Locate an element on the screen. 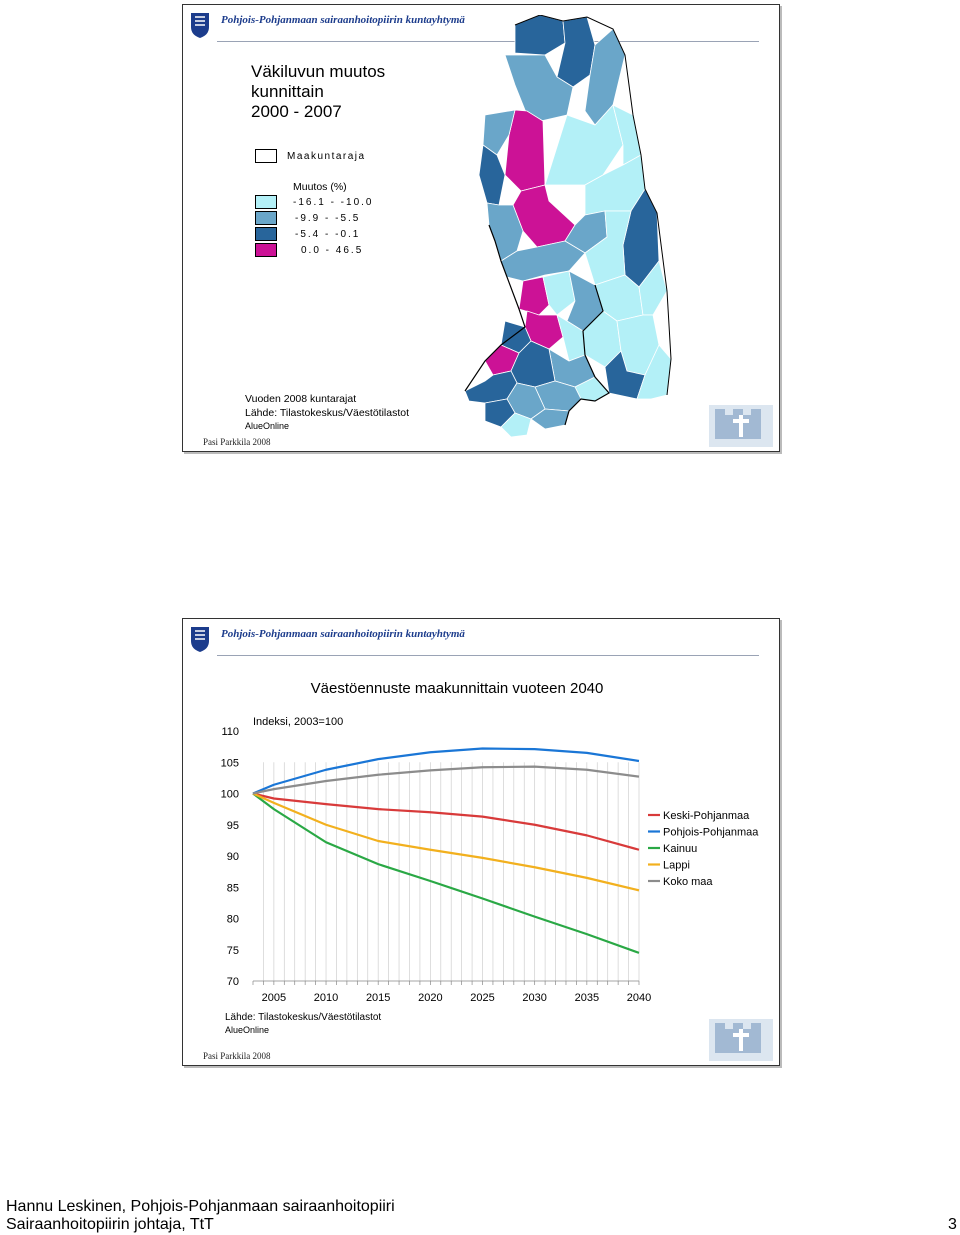  chart-subtitle: Indeksi, 2003=100 is located at coordinates (298, 722).